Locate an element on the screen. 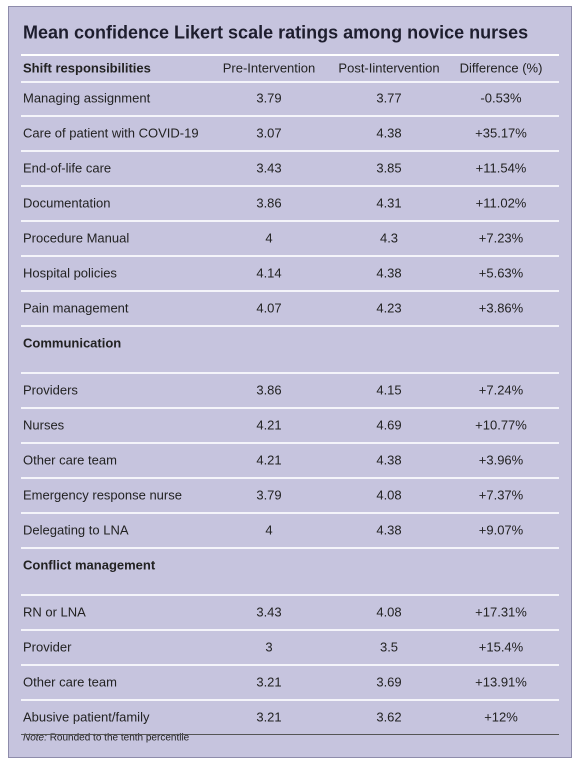 This screenshot has width=582, height=766. cell: 3.85 is located at coordinates (389, 168).